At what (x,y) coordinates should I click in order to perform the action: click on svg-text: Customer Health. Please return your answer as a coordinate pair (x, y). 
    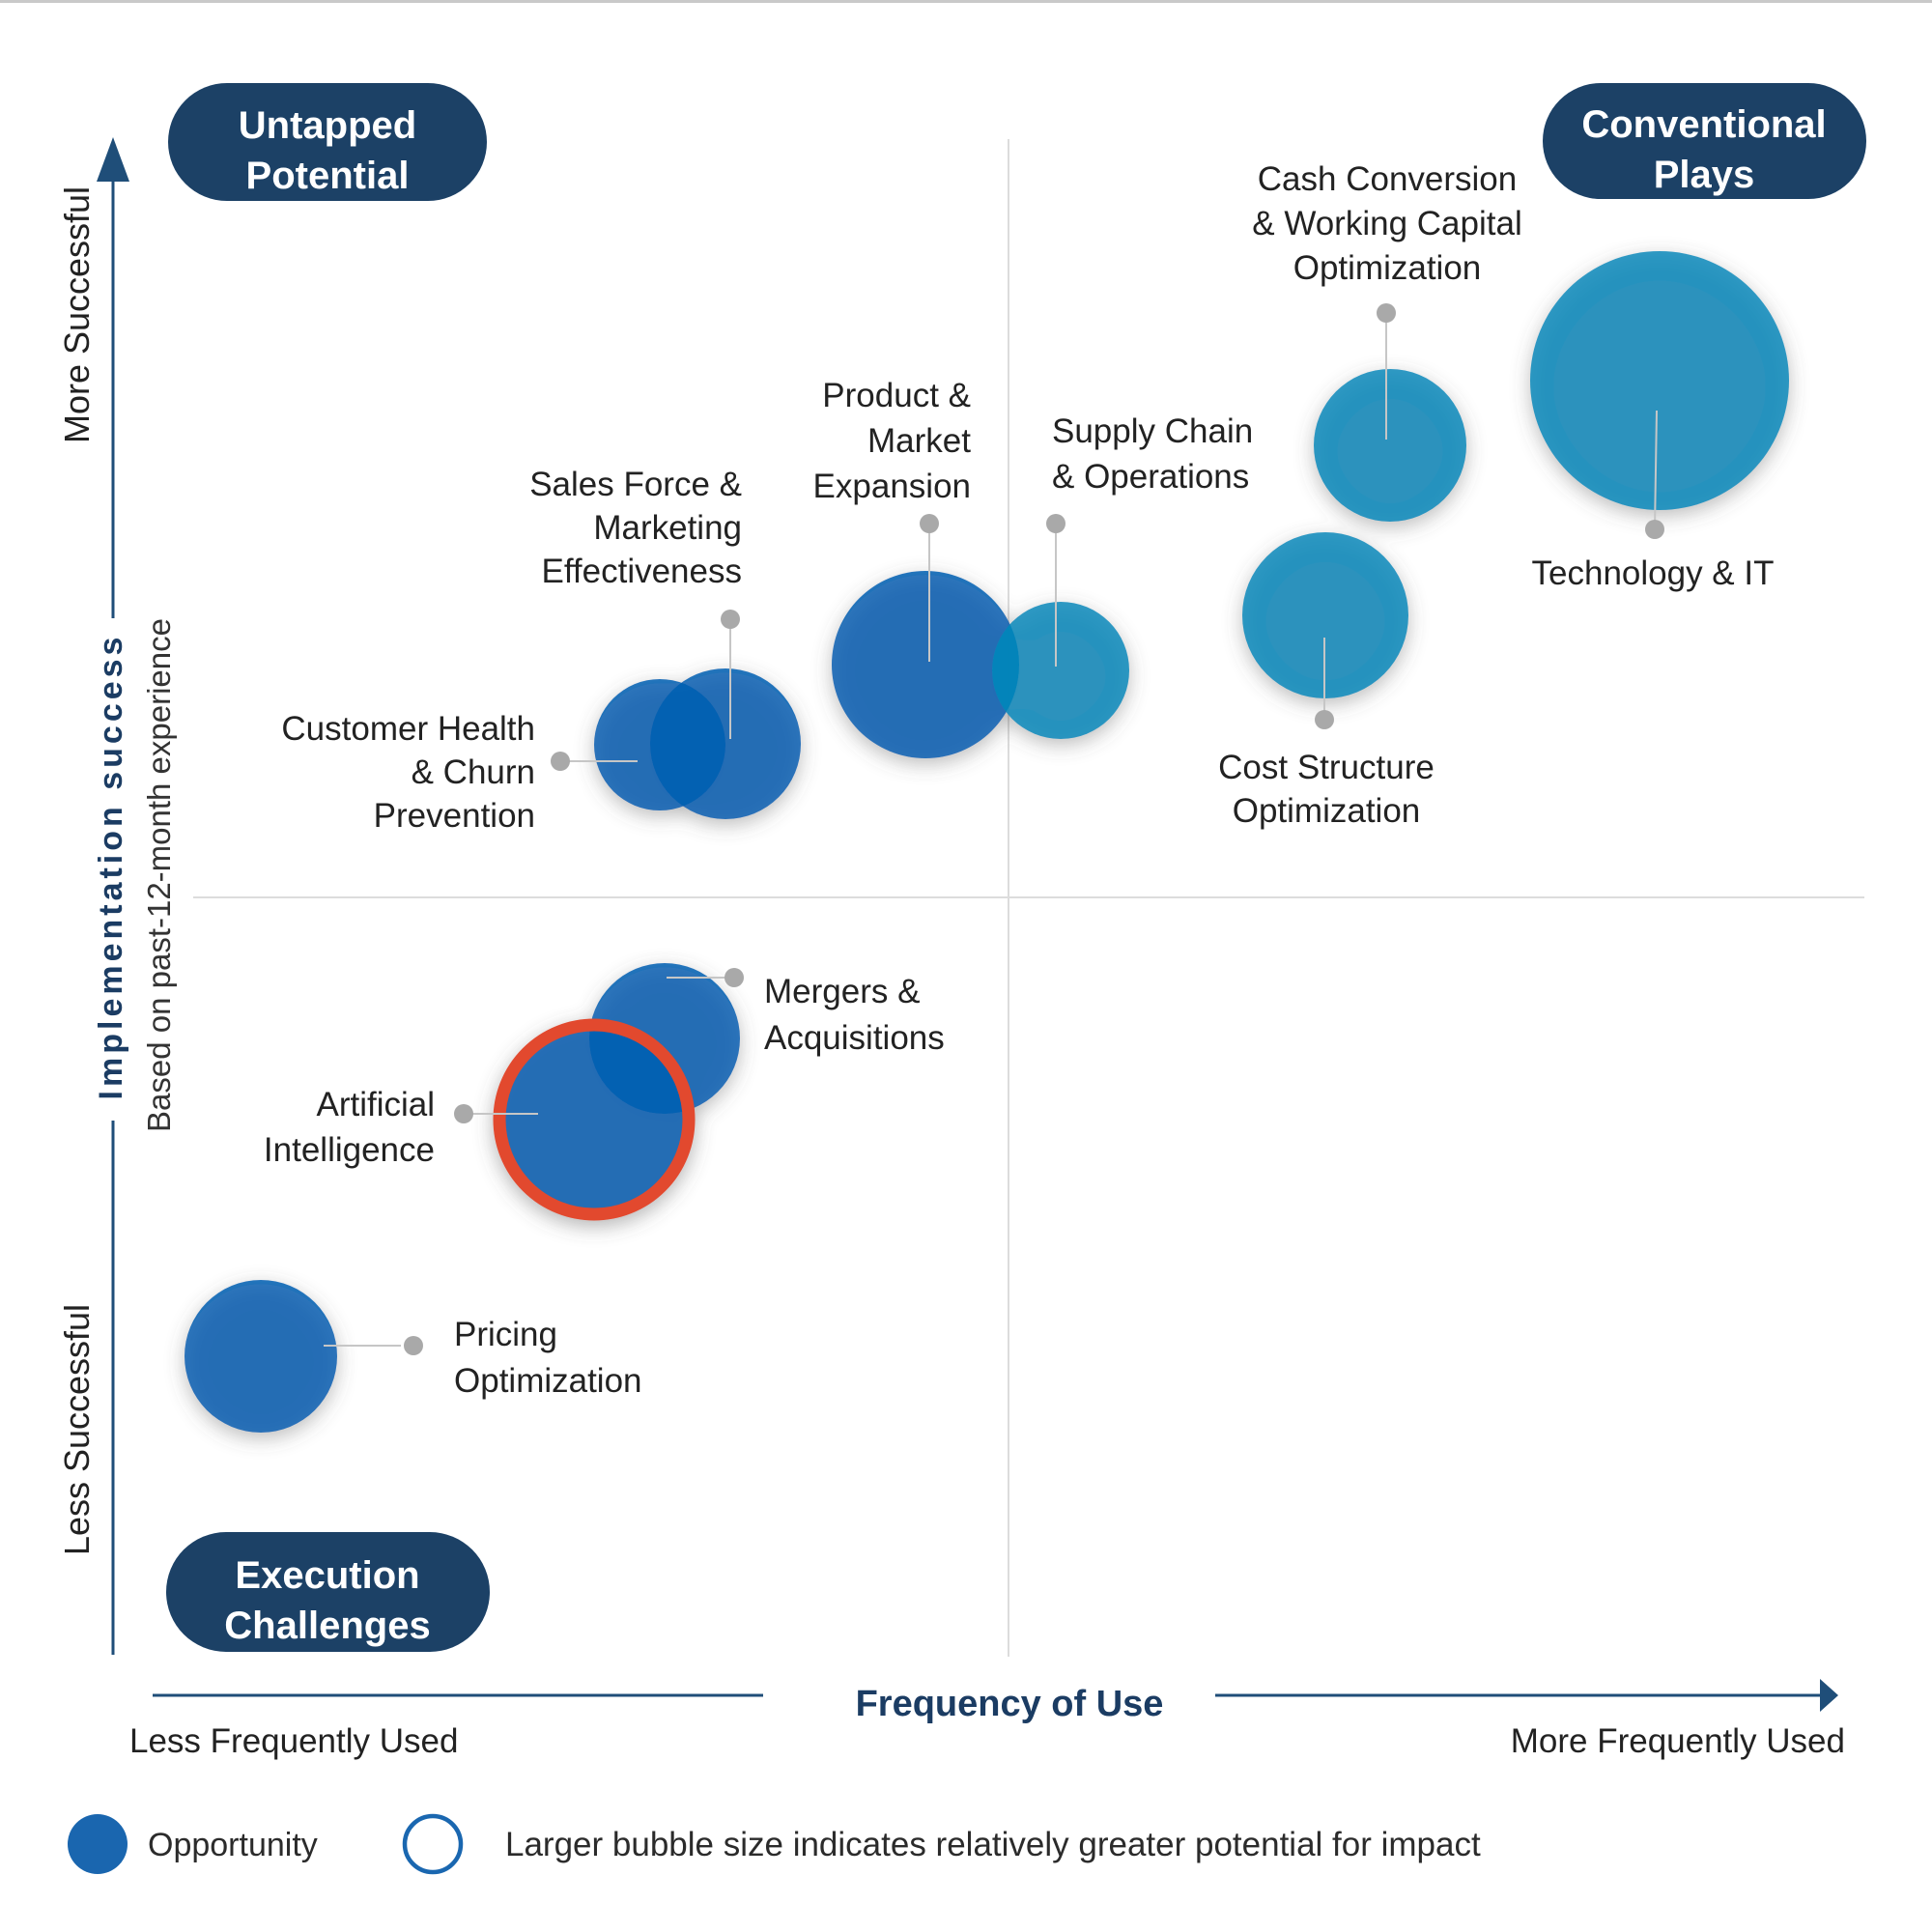
    Looking at the image, I should click on (408, 729).